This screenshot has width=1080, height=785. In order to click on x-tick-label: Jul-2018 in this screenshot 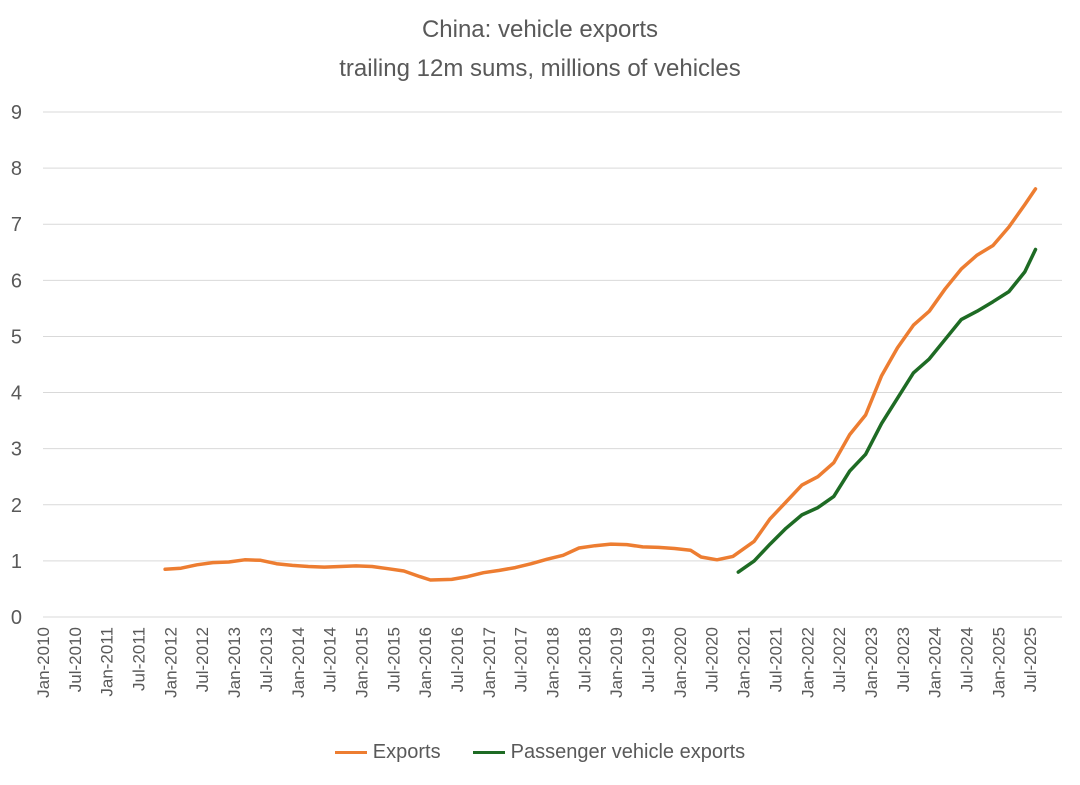, I will do `click(584, 659)`.